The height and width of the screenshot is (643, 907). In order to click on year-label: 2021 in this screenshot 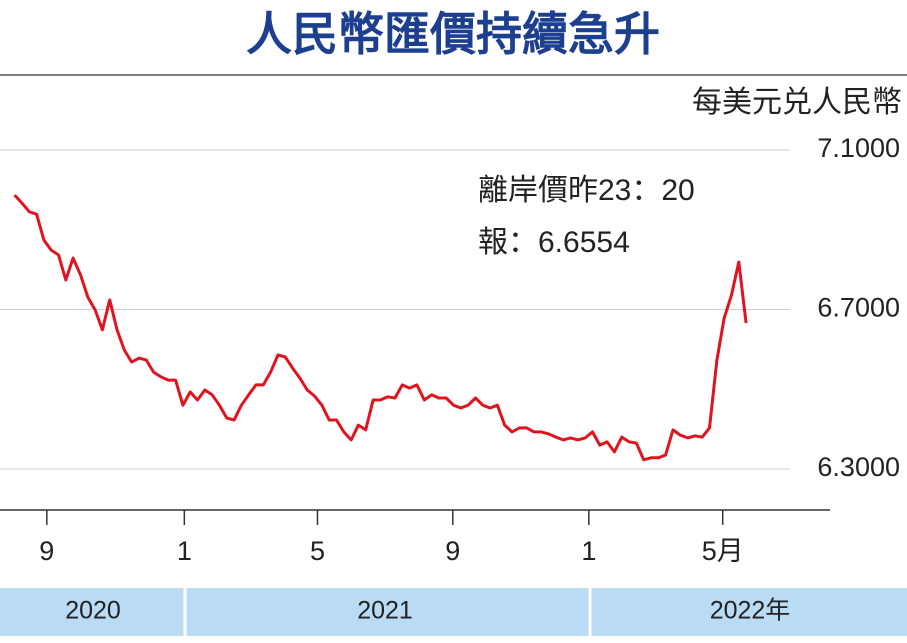, I will do `click(385, 611)`.